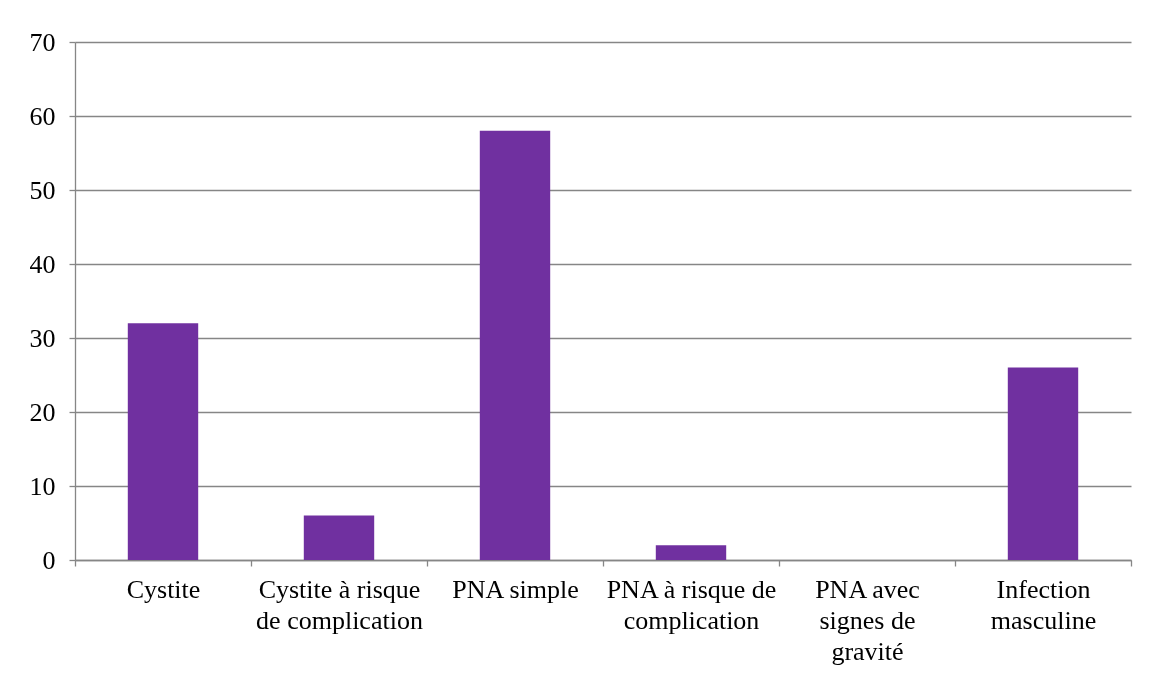 Image resolution: width=1149 pixels, height=678 pixels. Describe the element at coordinates (42, 42) in the screenshot. I see `y-tick-label: 70` at that location.